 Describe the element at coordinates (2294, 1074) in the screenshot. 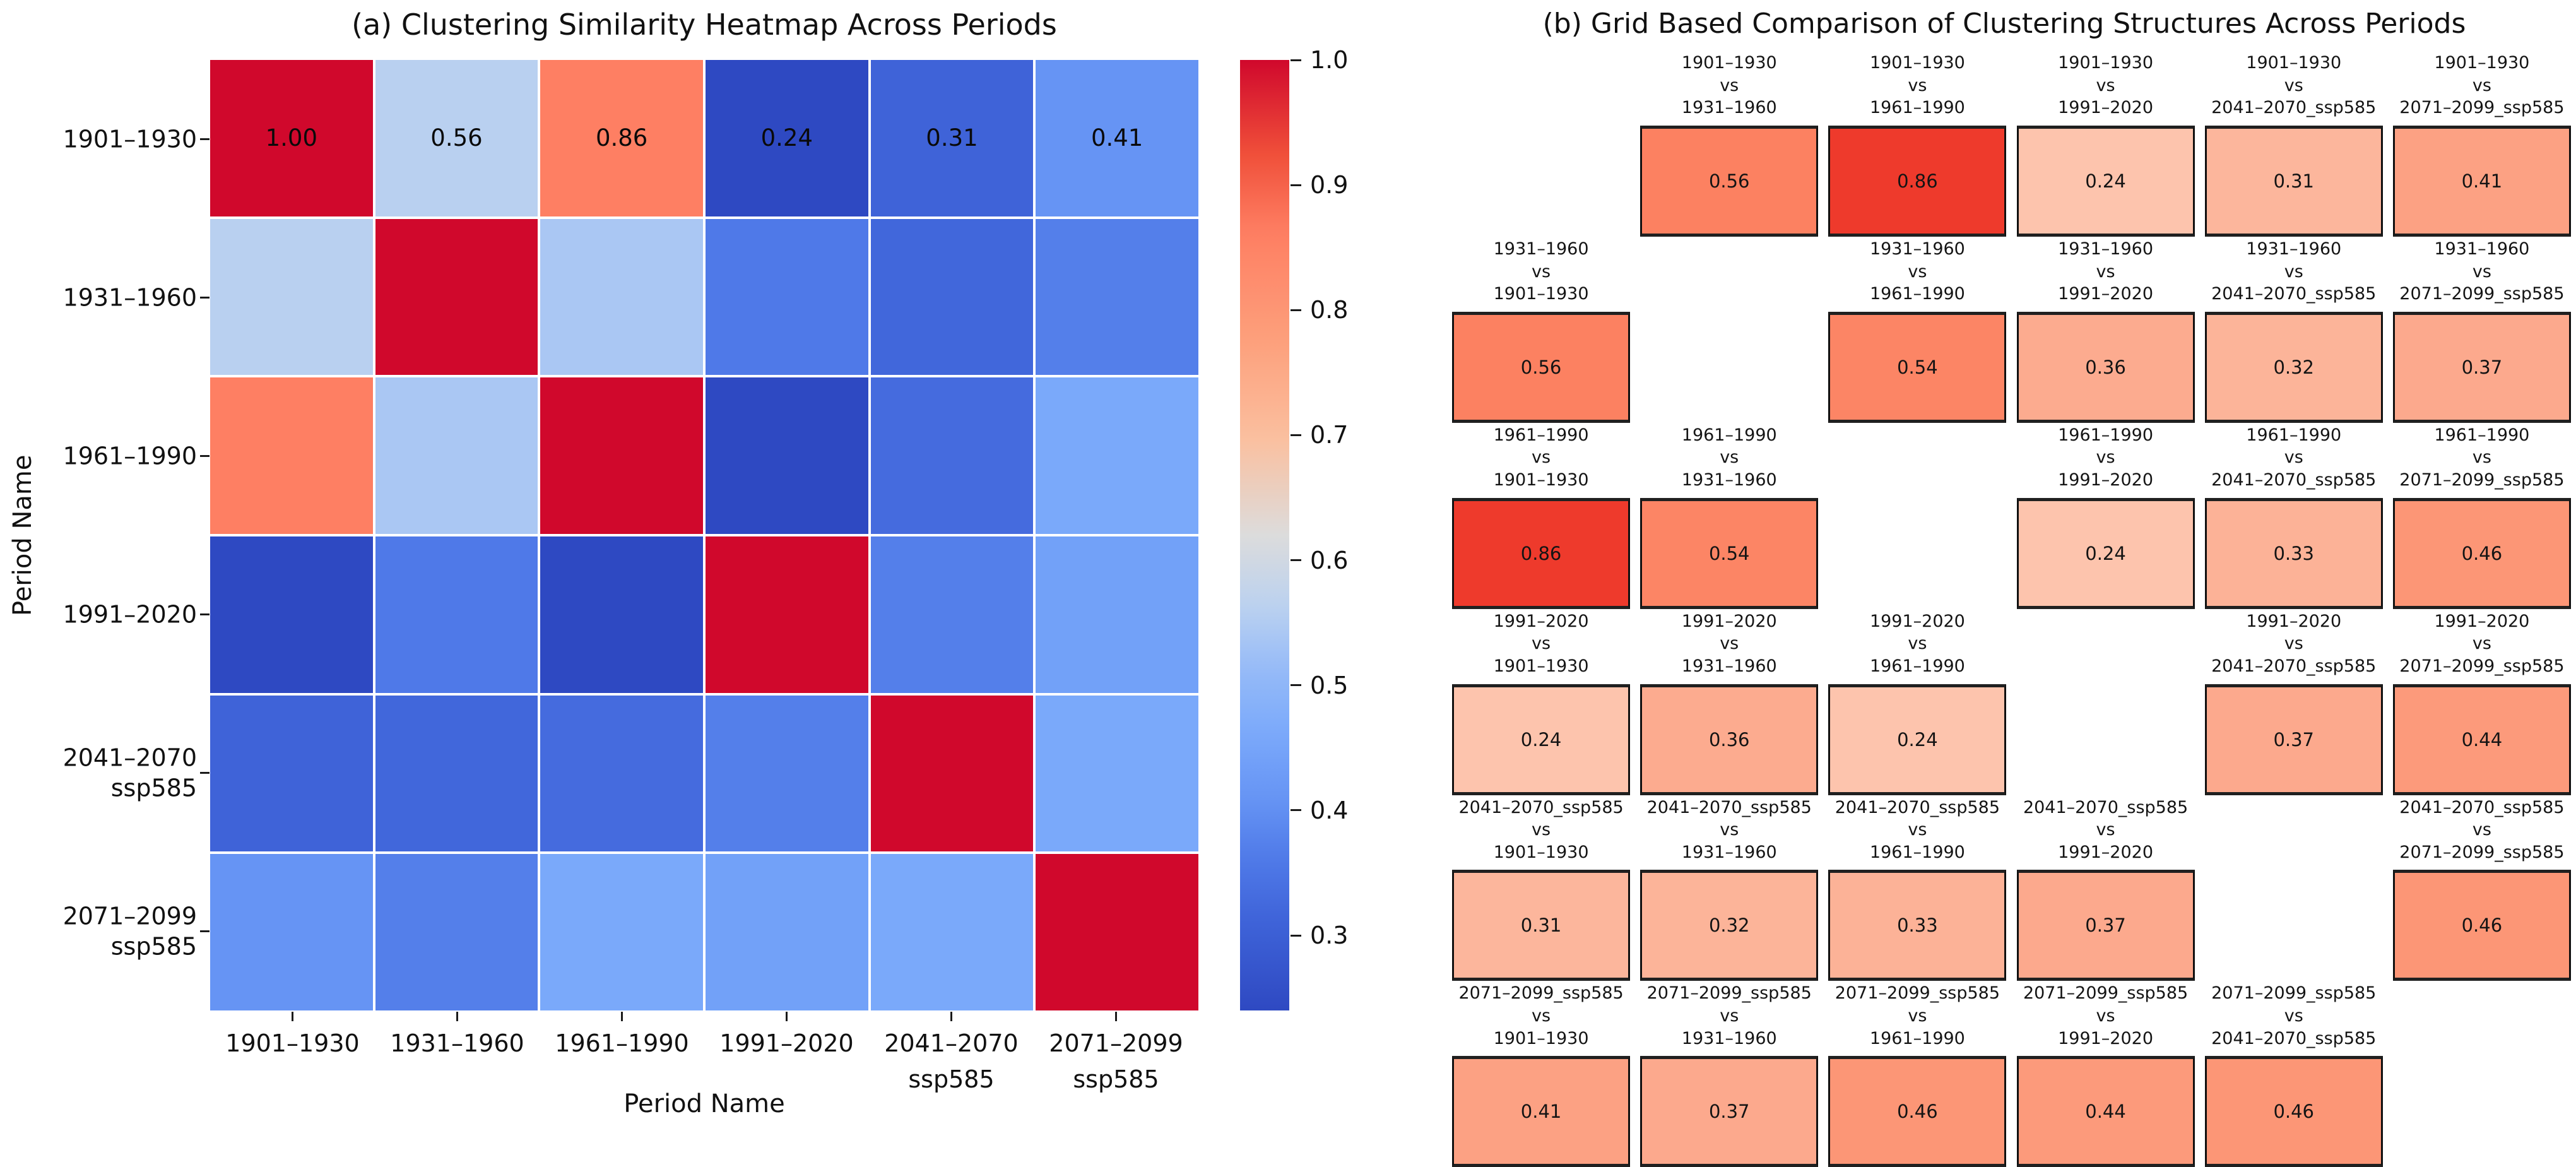

I see `comparison-cell: 2071–2099_ssp585 vs 2041–2070_ssp585 0.46` at that location.